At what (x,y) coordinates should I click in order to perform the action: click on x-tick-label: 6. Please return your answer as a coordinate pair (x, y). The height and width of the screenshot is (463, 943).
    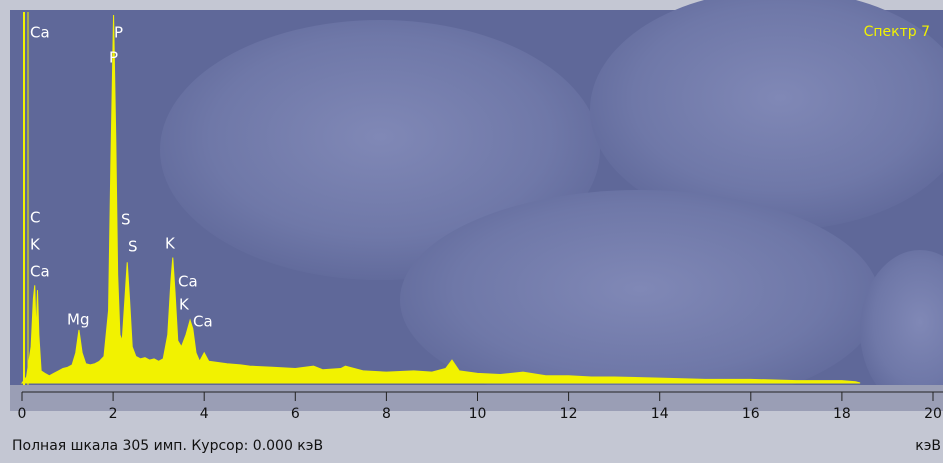
    Looking at the image, I should click on (295, 414).